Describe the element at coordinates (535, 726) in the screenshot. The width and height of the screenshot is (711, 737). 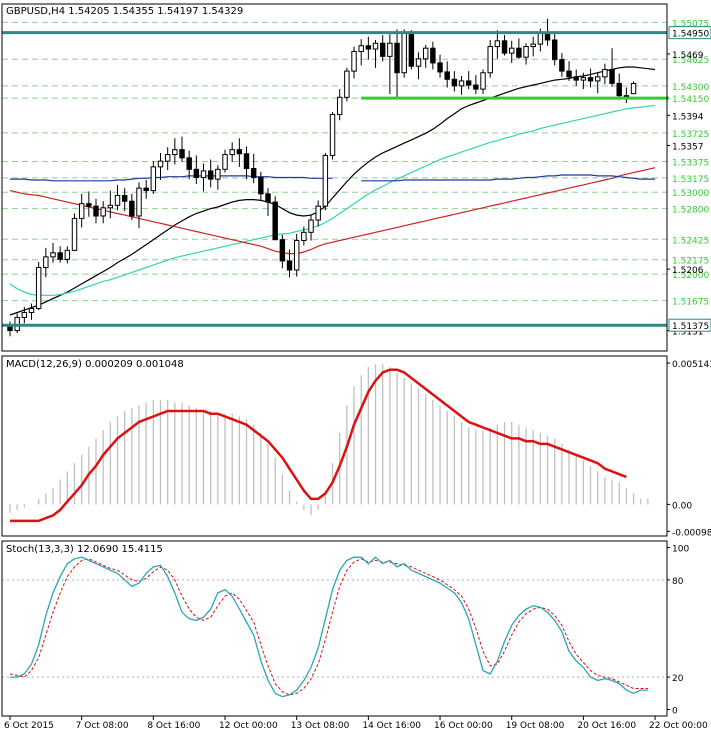
I see `time-tick-label: 19 Oct 08:00` at that location.